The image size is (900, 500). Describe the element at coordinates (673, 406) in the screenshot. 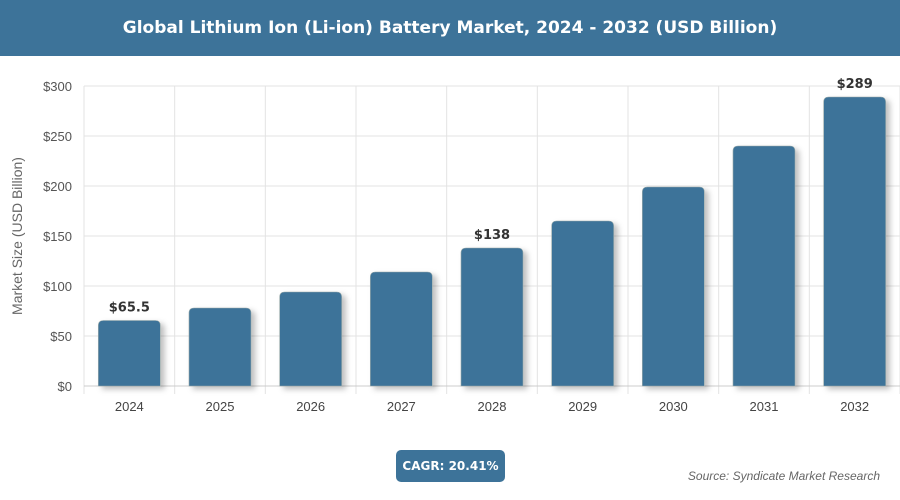

I see `x-tick-label: 2030` at that location.